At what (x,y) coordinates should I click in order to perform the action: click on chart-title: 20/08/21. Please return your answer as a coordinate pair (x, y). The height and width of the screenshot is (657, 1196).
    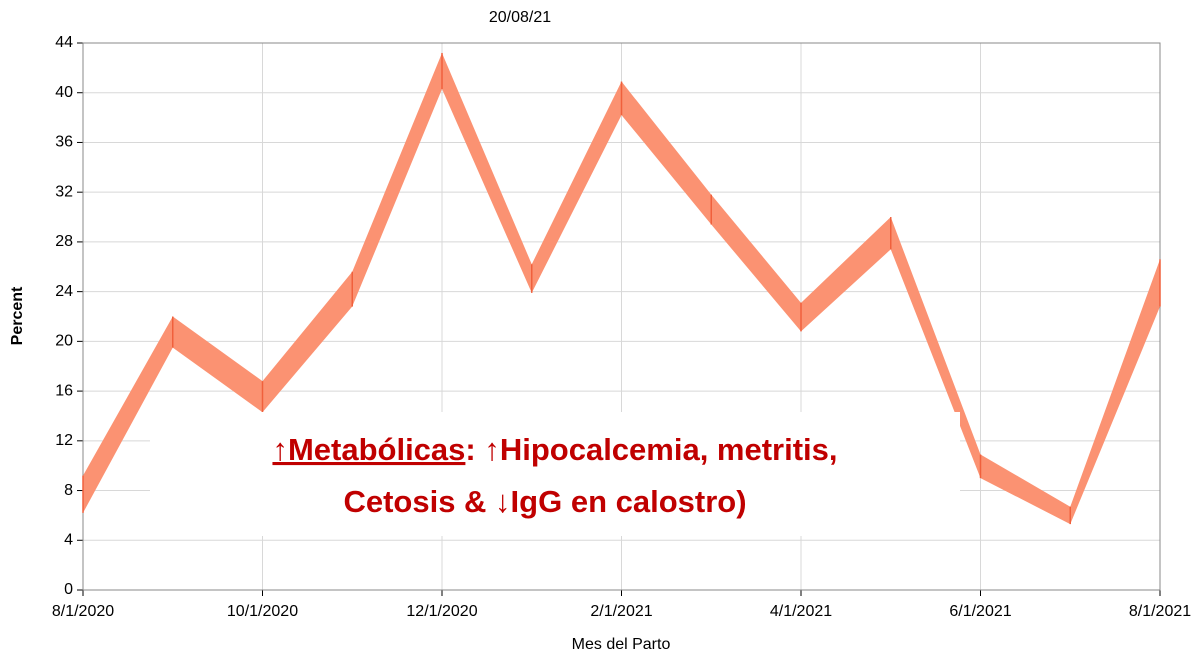
    Looking at the image, I should click on (520, 17).